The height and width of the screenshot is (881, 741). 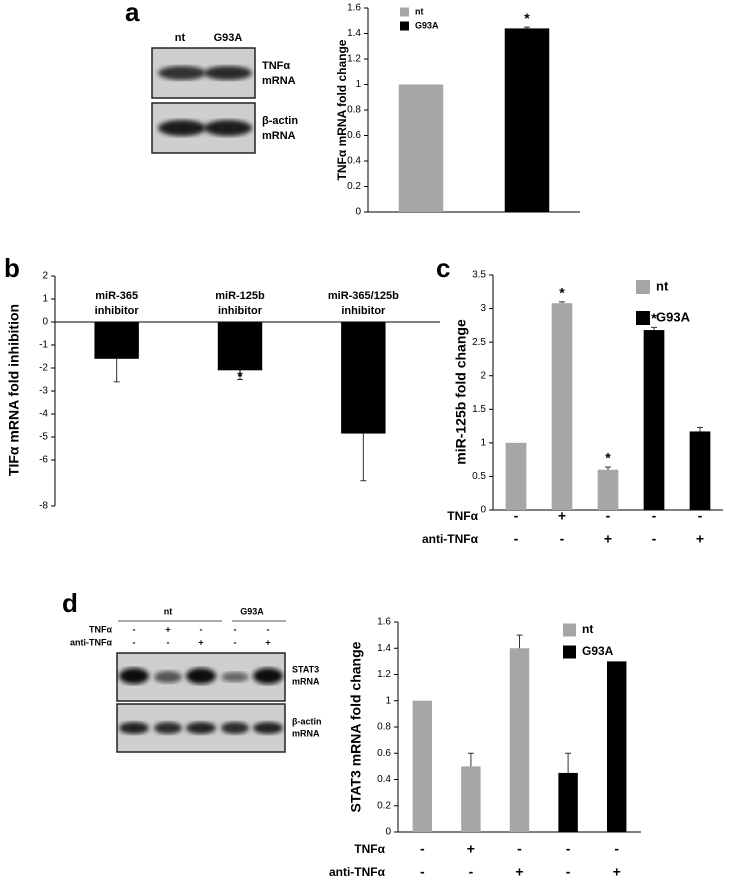 I want to click on y-tick-label: 3.5, so click(x=479, y=275).